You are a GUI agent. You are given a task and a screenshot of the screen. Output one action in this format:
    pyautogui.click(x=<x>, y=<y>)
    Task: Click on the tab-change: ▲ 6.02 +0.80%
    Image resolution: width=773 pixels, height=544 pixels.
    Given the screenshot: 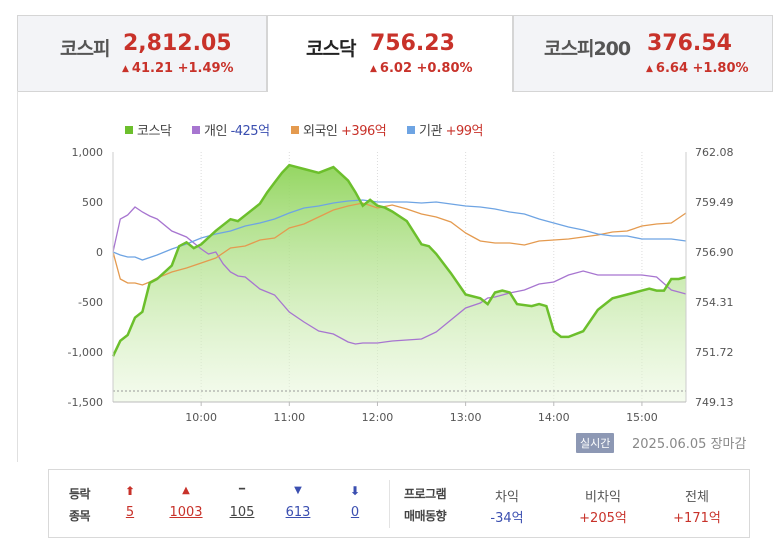 What is the action you would take?
    pyautogui.click(x=421, y=68)
    